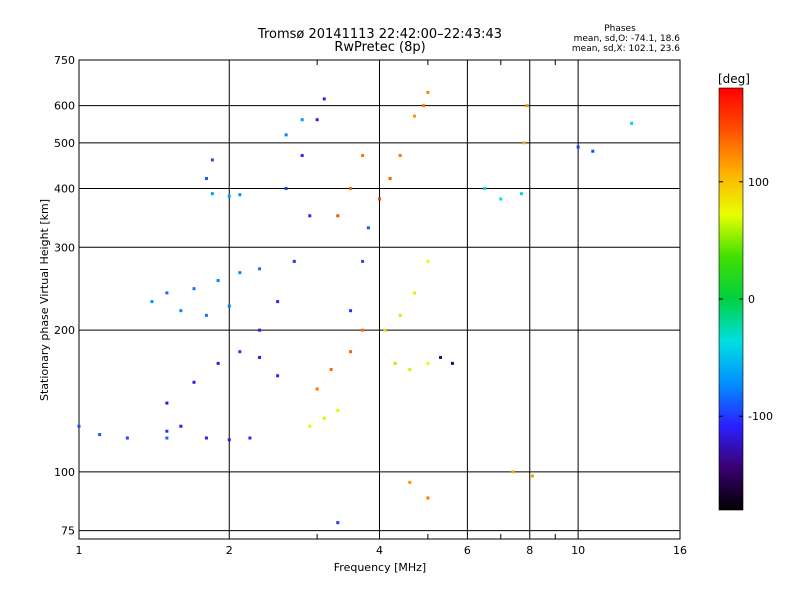 This screenshot has width=800, height=600. Describe the element at coordinates (751, 299) in the screenshot. I see `colorbar-tick-label: 0` at that location.